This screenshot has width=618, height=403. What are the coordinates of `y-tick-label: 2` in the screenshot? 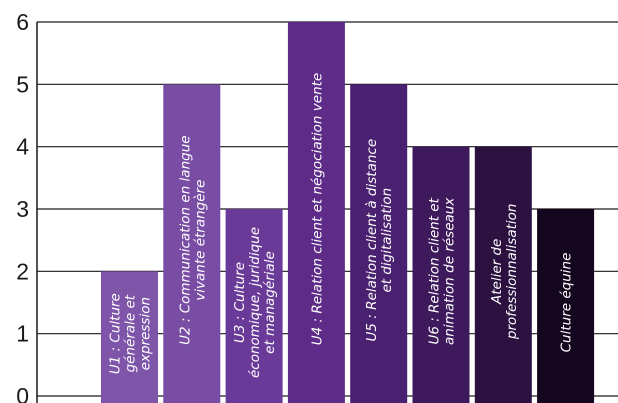 It's located at (22, 271).